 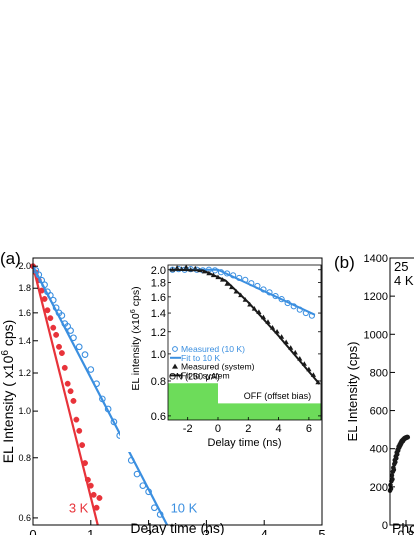 I want to click on panel-a-x-ticks: 0 1 2 3 4 5, so click(x=177, y=527).